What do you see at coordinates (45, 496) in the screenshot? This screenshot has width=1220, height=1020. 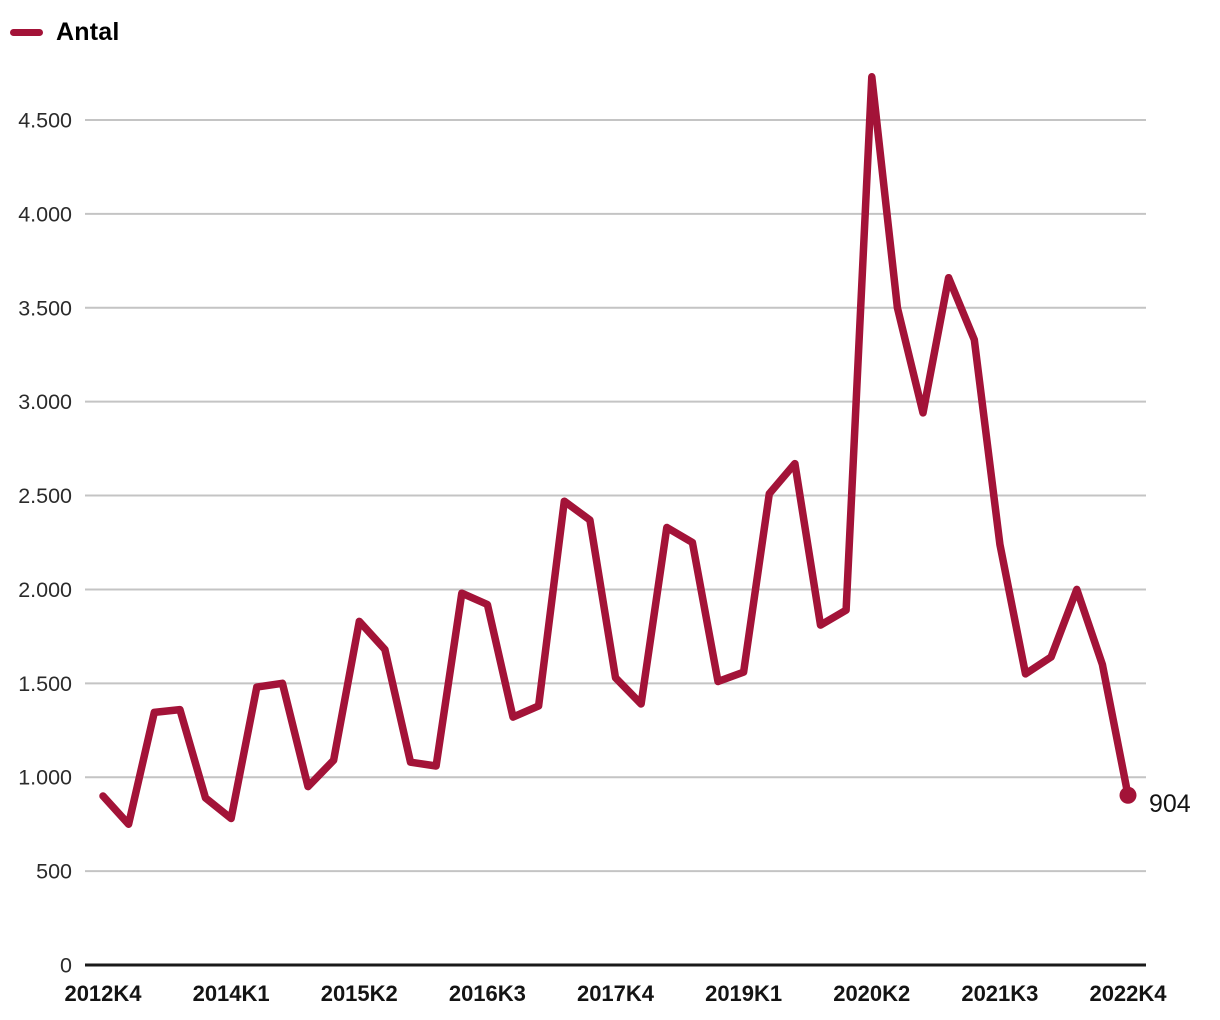 I see `y-axis-tick-label: 2.500` at bounding box center [45, 496].